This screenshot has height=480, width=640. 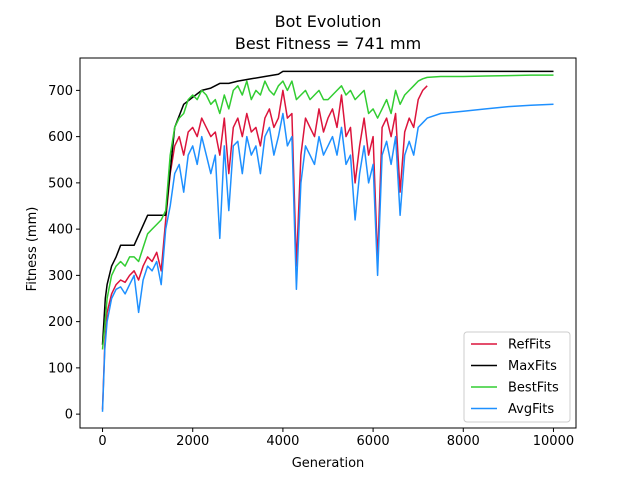 I want to click on y-axis: 0 100 200 300 400 500 600 700, so click(x=64, y=253).